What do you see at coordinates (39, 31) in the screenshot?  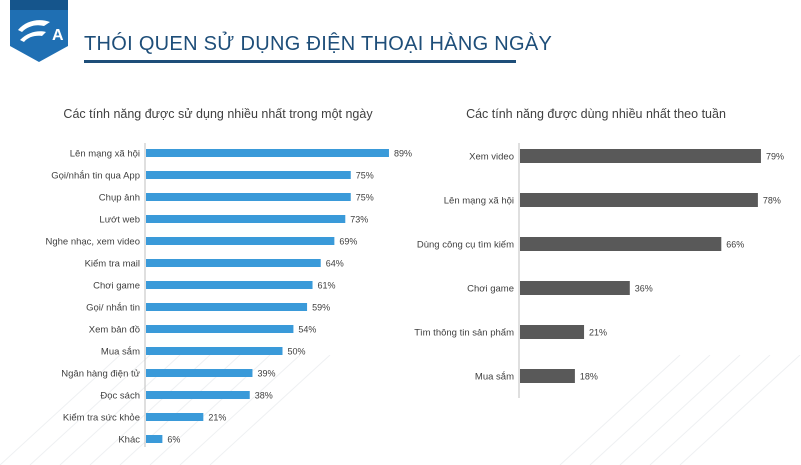 I see `brand-logo: A` at bounding box center [39, 31].